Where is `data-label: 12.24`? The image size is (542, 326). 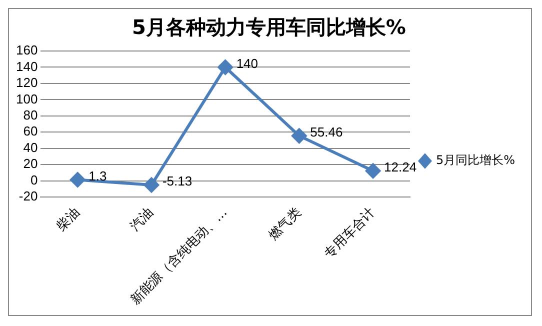
data-label: 12.24 is located at coordinates (400, 166).